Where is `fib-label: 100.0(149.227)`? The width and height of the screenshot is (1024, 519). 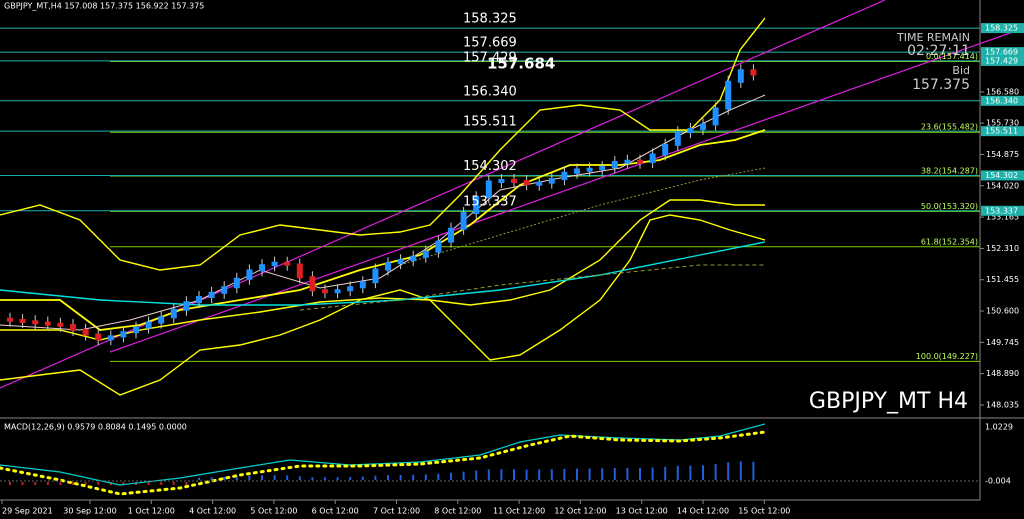
fib-label: 100.0(149.227) is located at coordinates (947, 356).